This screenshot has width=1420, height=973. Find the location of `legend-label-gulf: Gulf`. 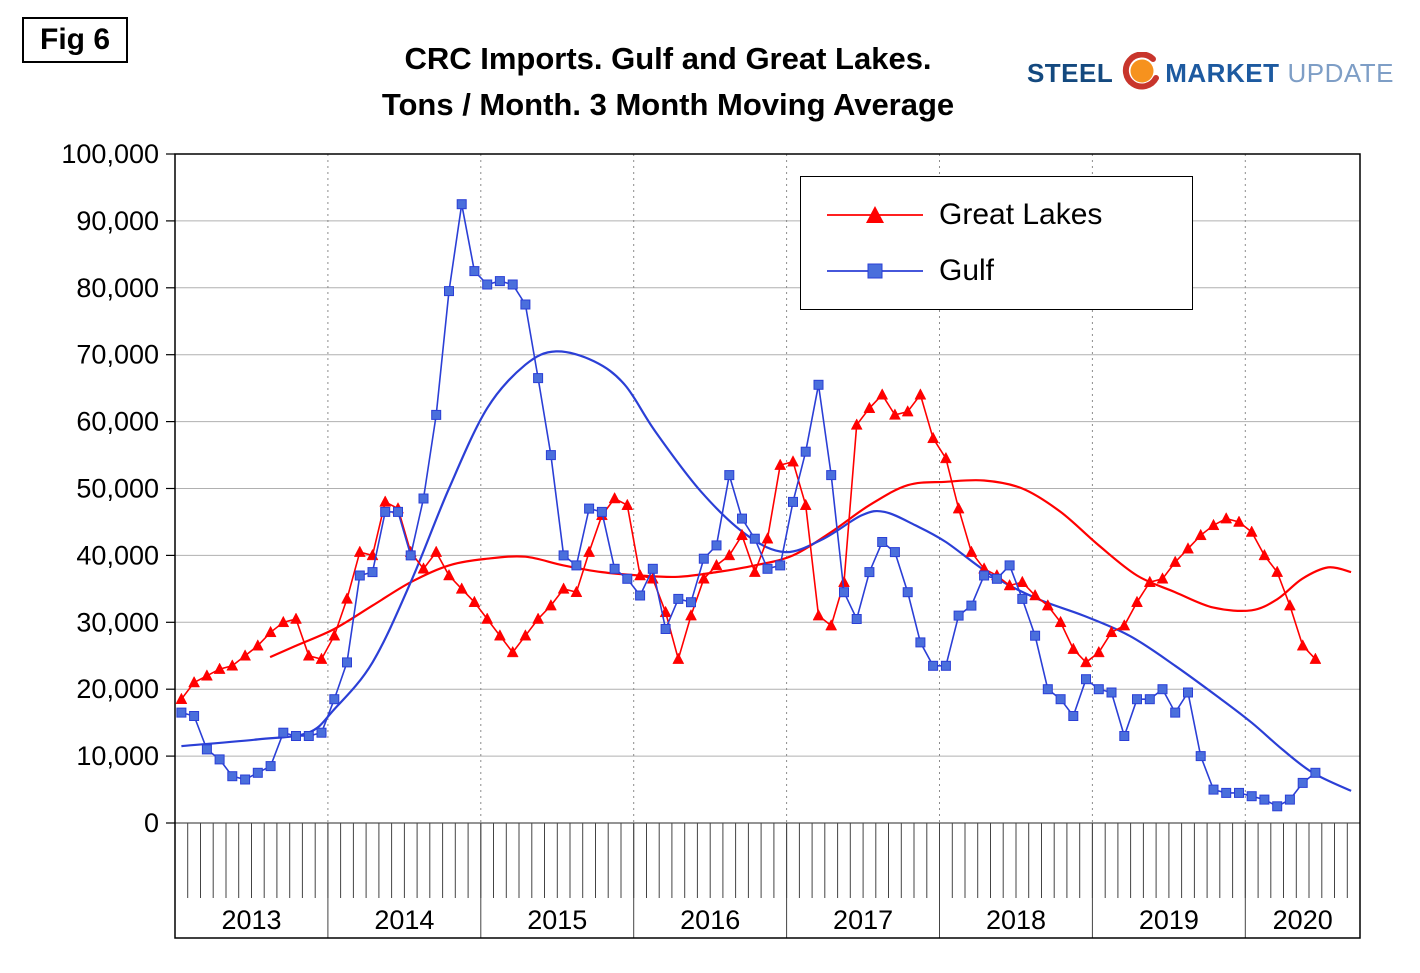

legend-label-gulf: Gulf is located at coordinates (967, 270).